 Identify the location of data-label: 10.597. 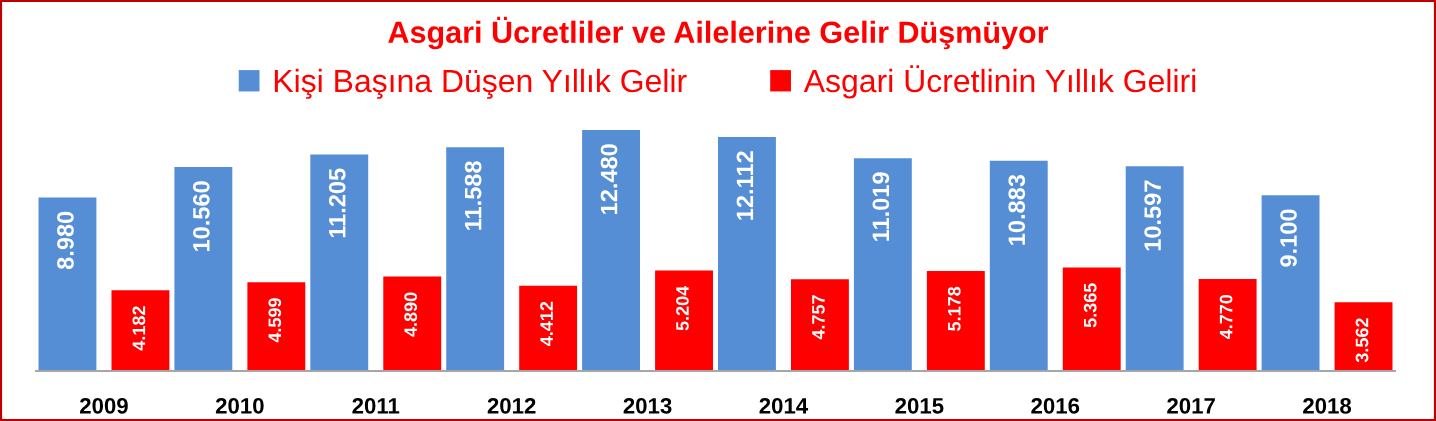
(1152, 215).